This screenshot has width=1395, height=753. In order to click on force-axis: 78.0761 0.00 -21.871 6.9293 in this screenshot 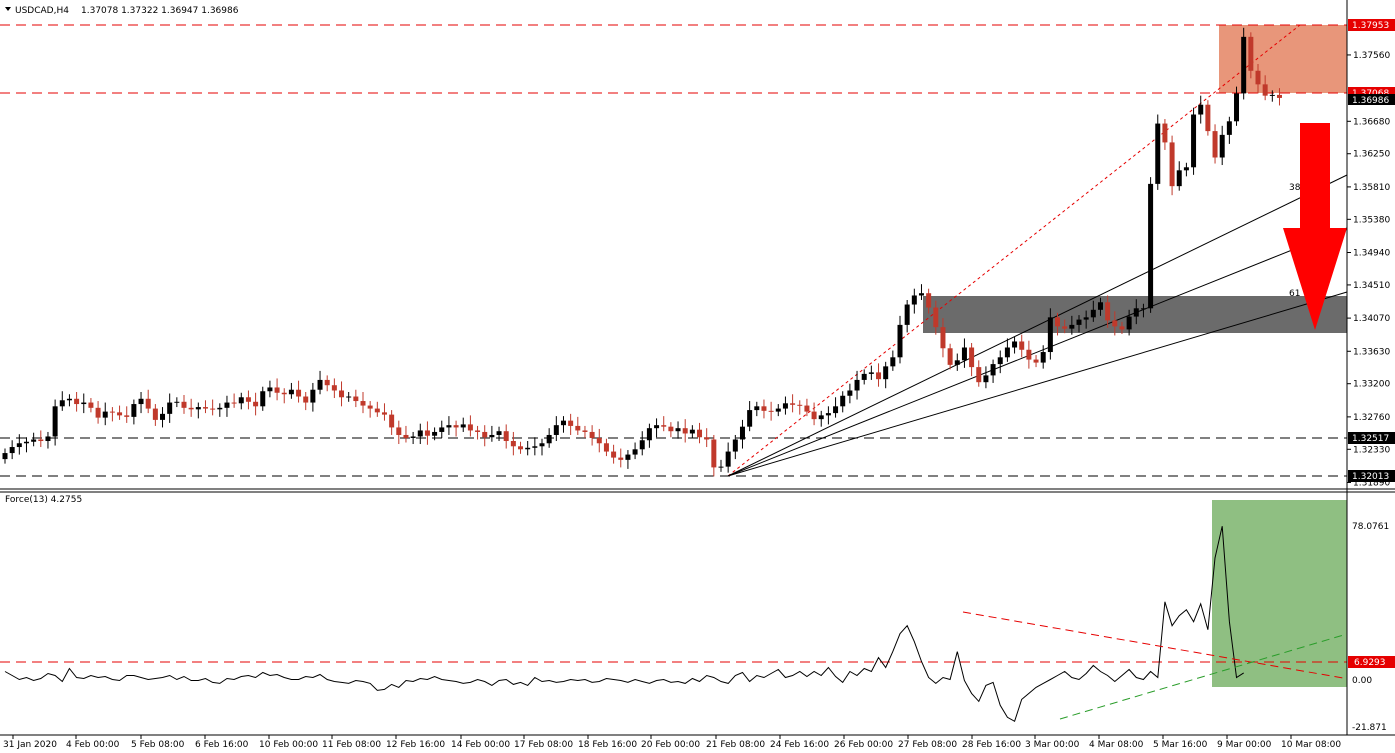, I will do `click(1371, 627)`.